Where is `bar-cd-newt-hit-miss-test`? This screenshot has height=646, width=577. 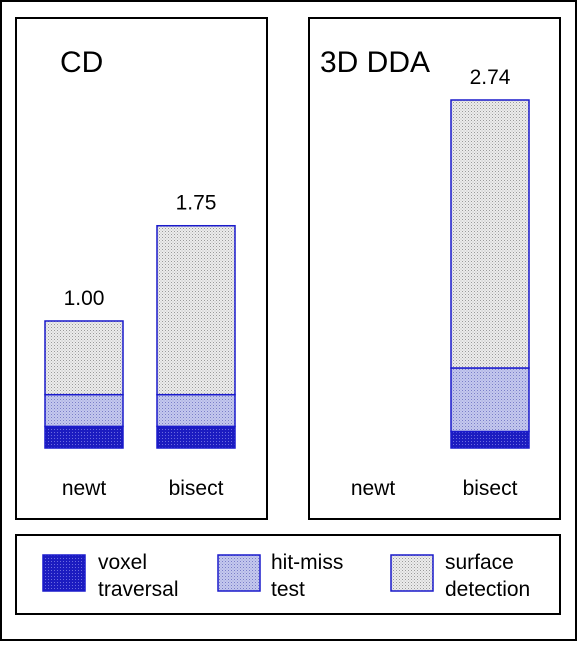
bar-cd-newt-hit-miss-test is located at coordinates (84, 410).